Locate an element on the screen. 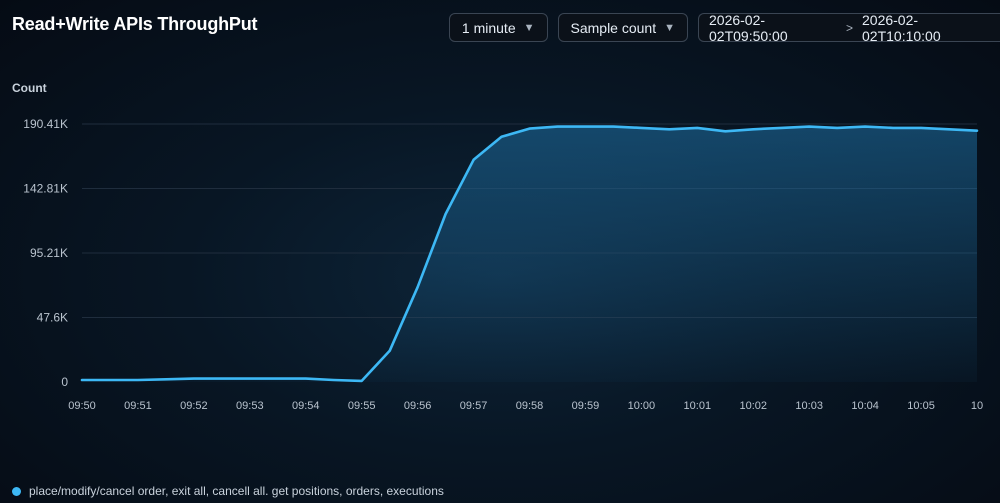 The height and width of the screenshot is (503, 1000). x-tick-label: 09:55 is located at coordinates (362, 406).